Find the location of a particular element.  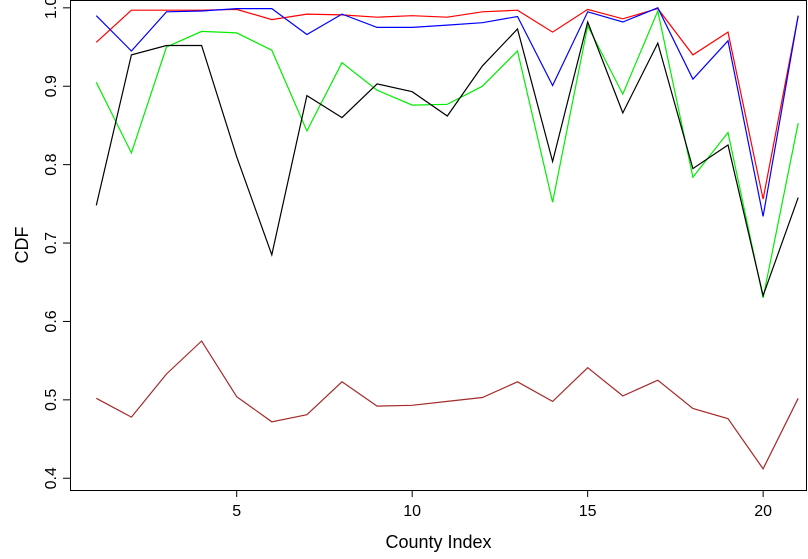

y-tick-label: 0.4 is located at coordinates (51, 478).